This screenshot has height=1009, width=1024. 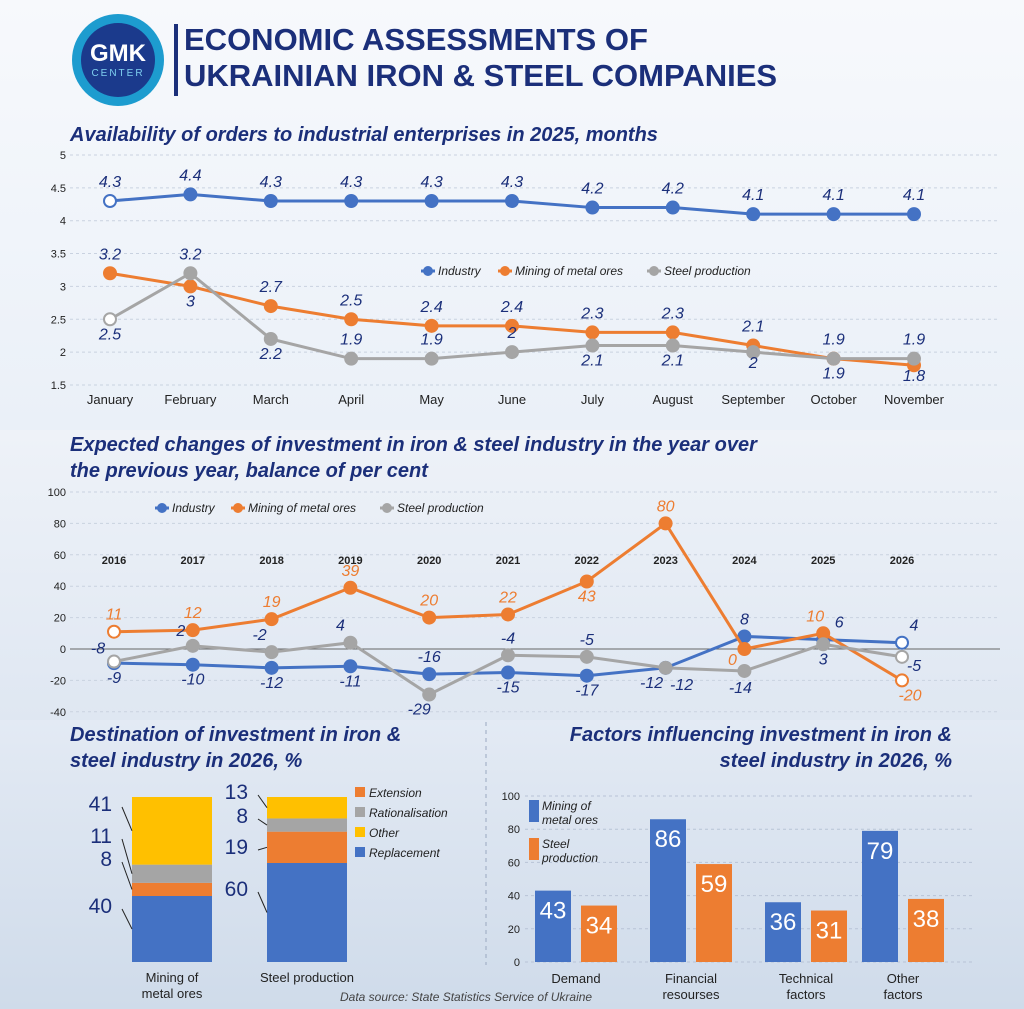 I want to click on chart4-y-tick: 0, so click(x=517, y=963).